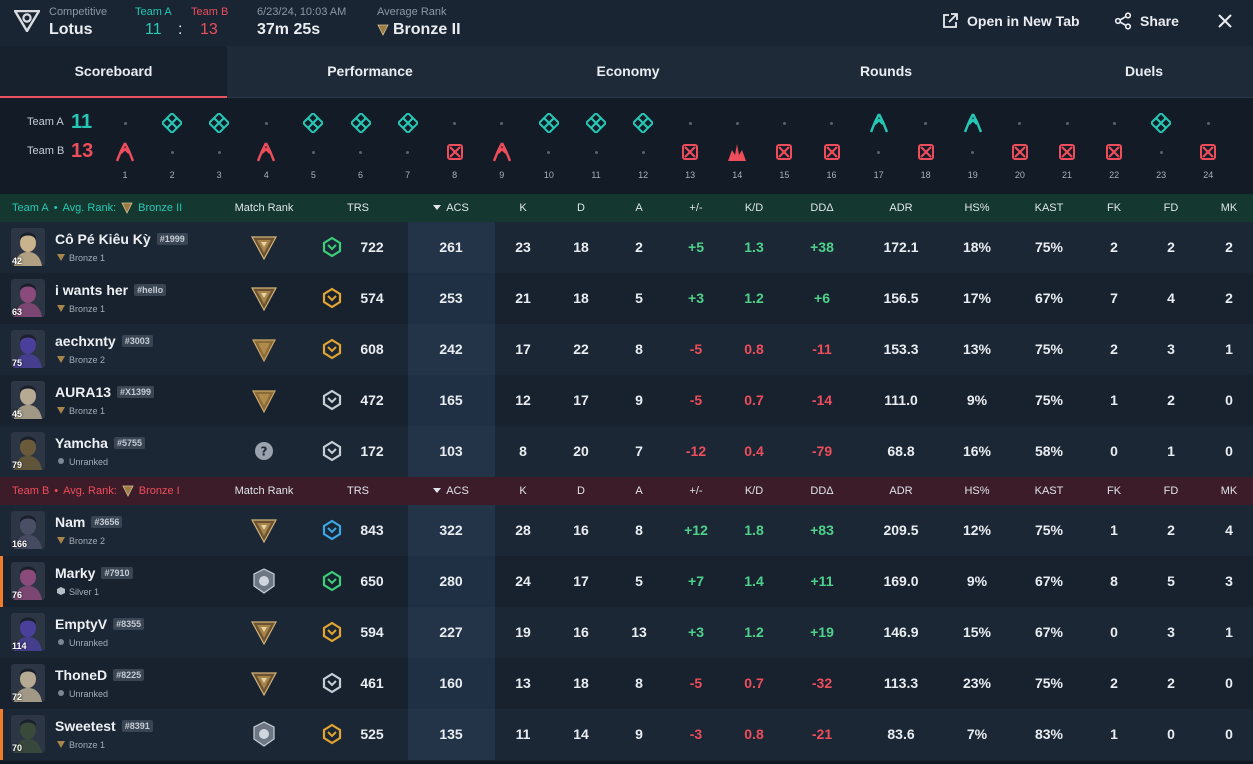 The width and height of the screenshot is (1253, 764). I want to click on player-name: ThoneD, so click(81, 675).